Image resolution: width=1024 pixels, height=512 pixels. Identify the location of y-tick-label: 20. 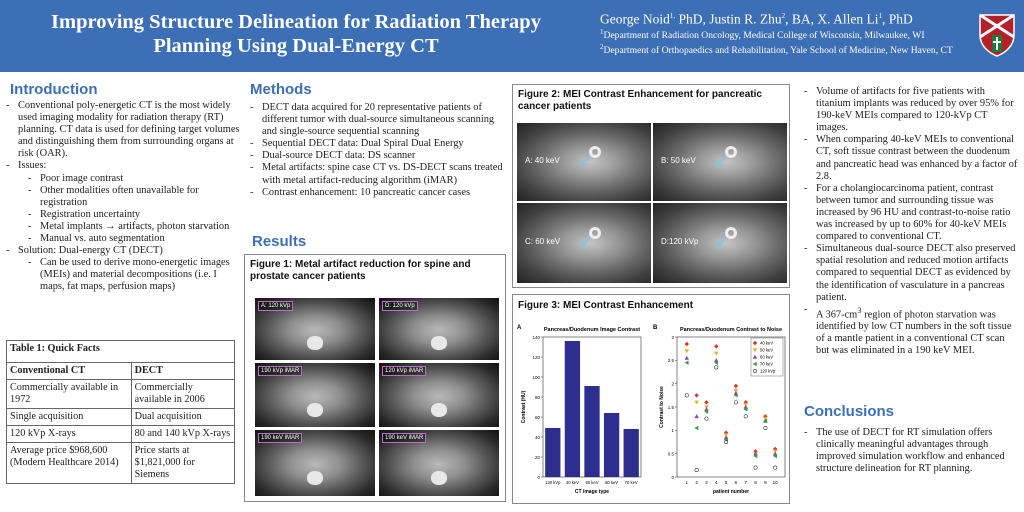
(538, 457).